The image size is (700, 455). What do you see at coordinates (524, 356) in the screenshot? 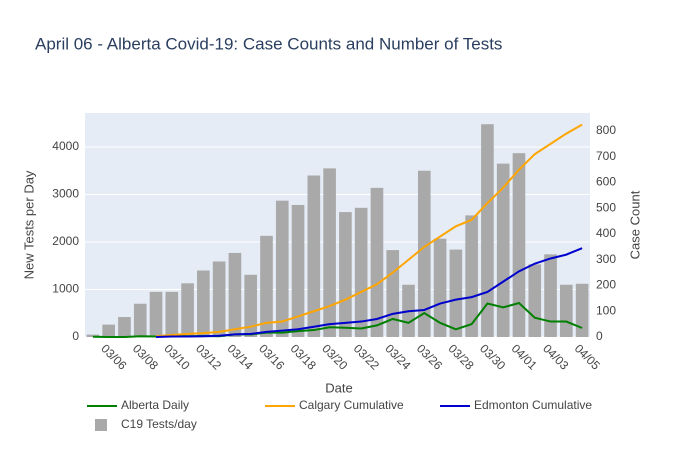
I see `x-tick-label: 04/01` at bounding box center [524, 356].